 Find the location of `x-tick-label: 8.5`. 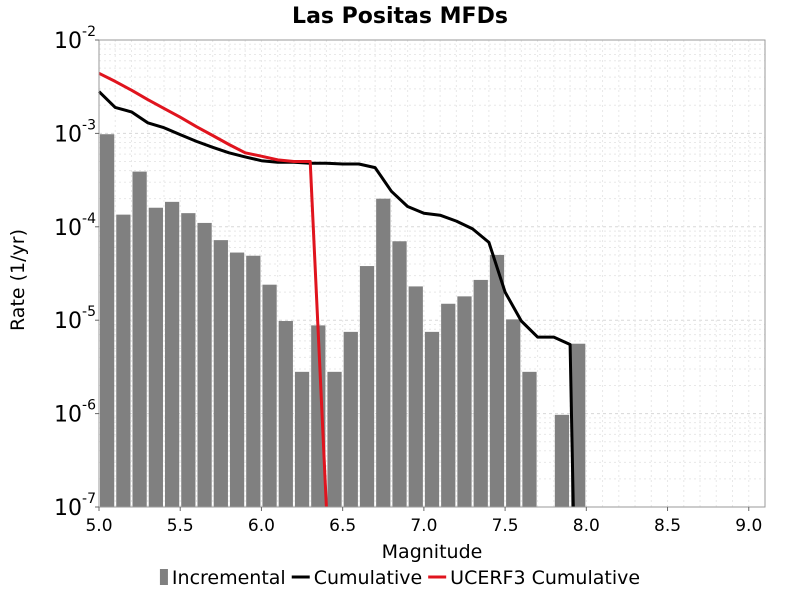

x-tick-label: 8.5 is located at coordinates (667, 526).